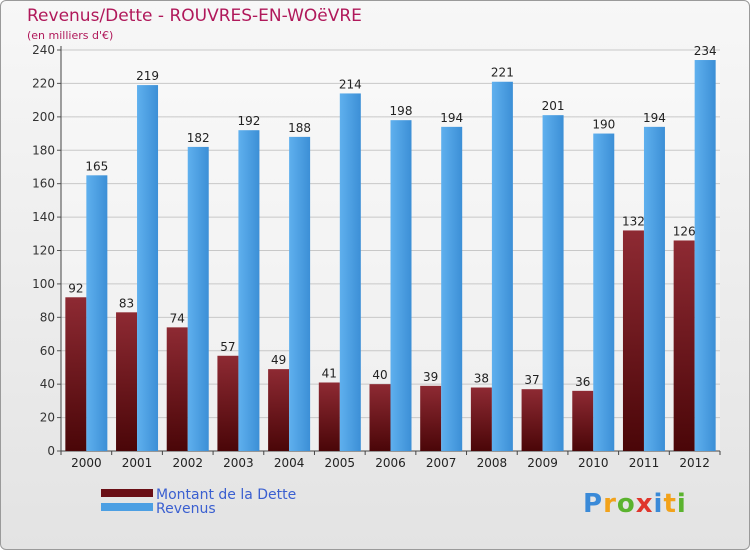 This screenshot has width=750, height=550. Describe the element at coordinates (186, 509) in the screenshot. I see `legend-label-revenus: Revenus` at that location.